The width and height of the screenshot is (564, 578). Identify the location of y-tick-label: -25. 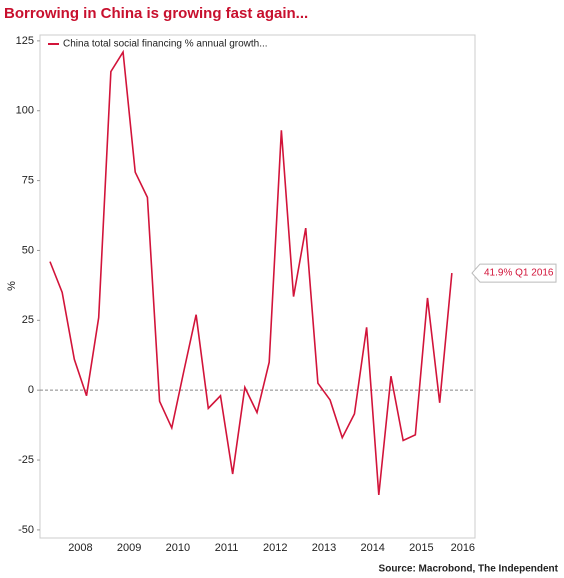
(26, 460).